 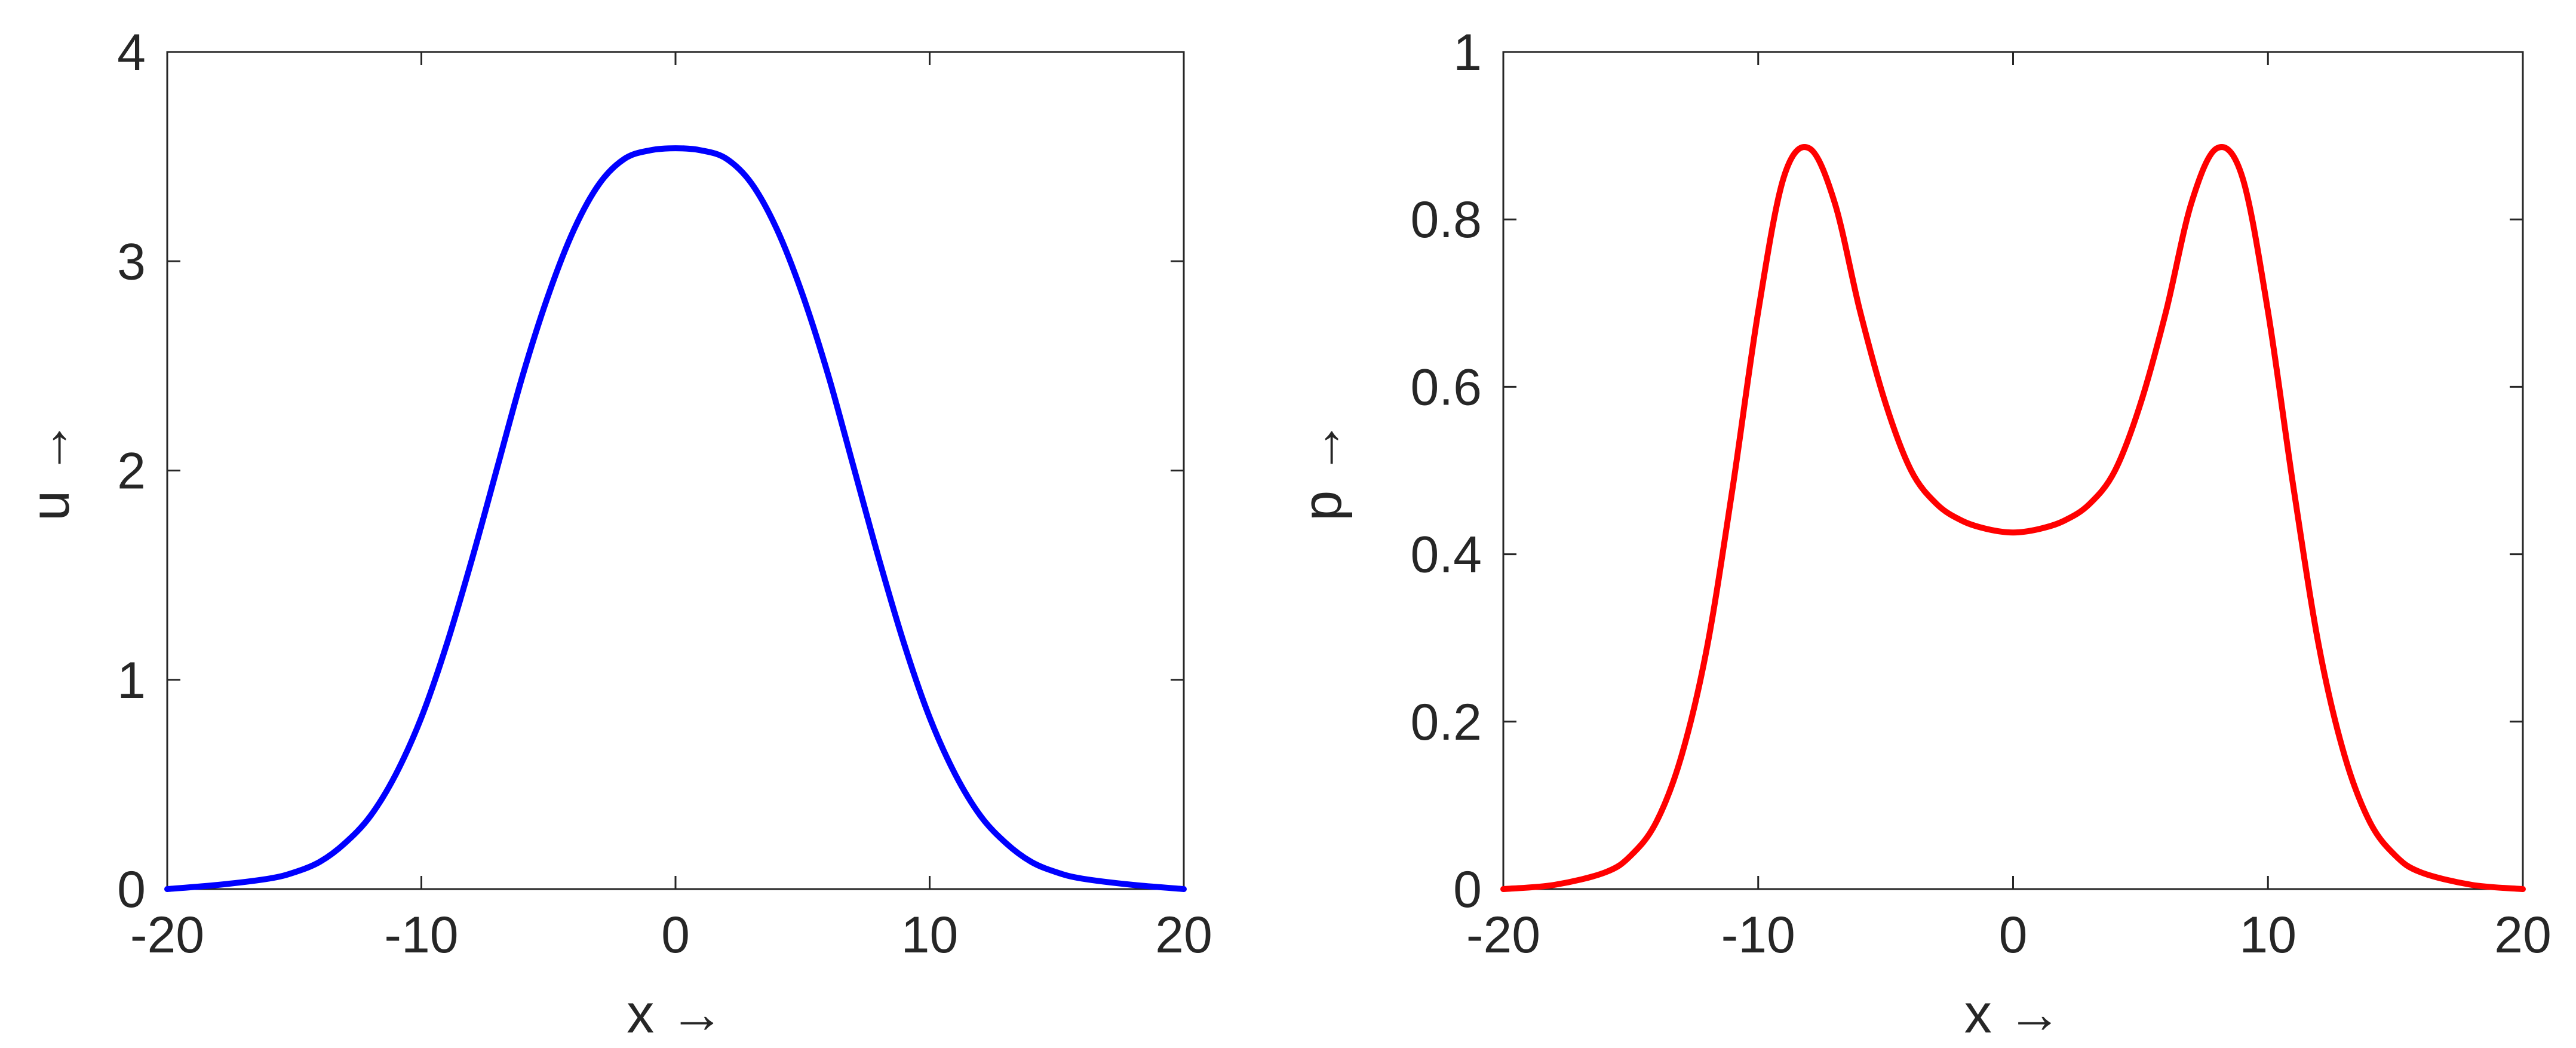 I want to click on y-tick-label: 3, so click(x=131, y=262).